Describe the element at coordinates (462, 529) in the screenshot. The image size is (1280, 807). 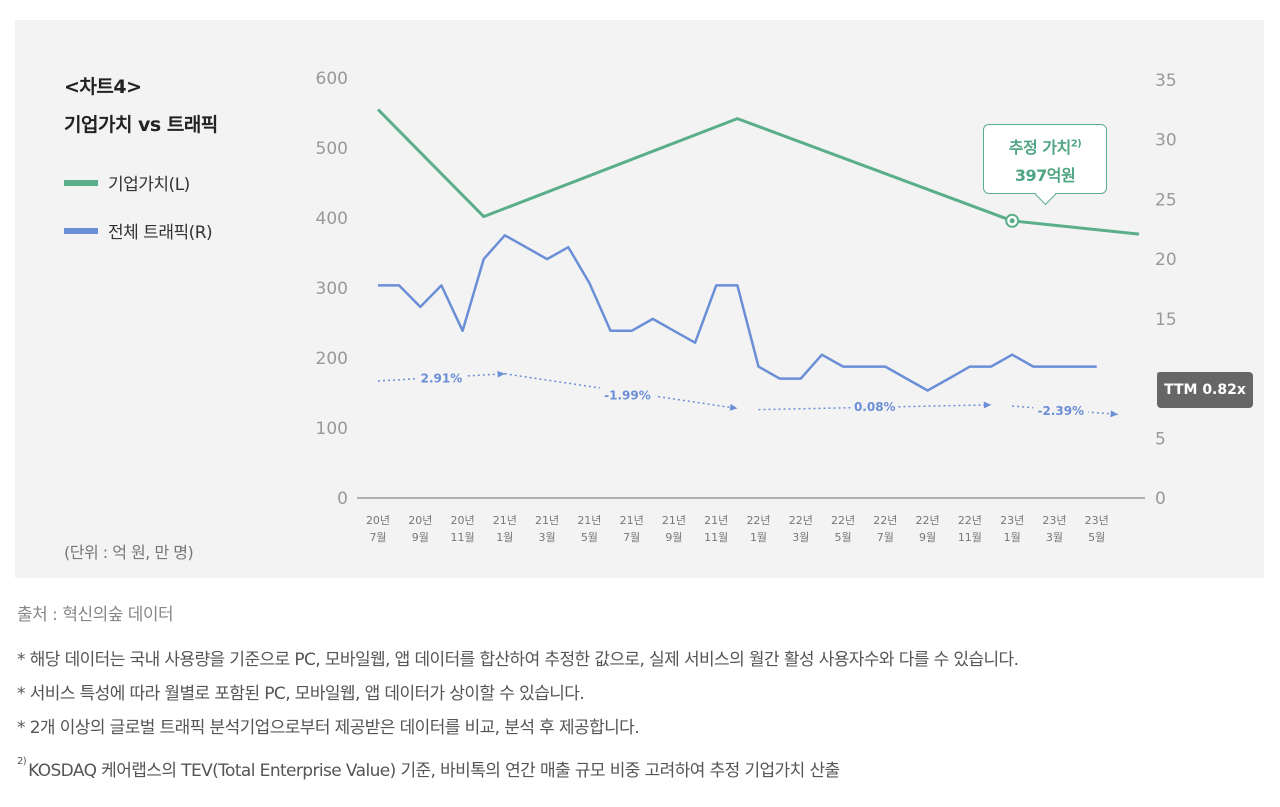
I see `x-tick-label: 20년 11월` at that location.